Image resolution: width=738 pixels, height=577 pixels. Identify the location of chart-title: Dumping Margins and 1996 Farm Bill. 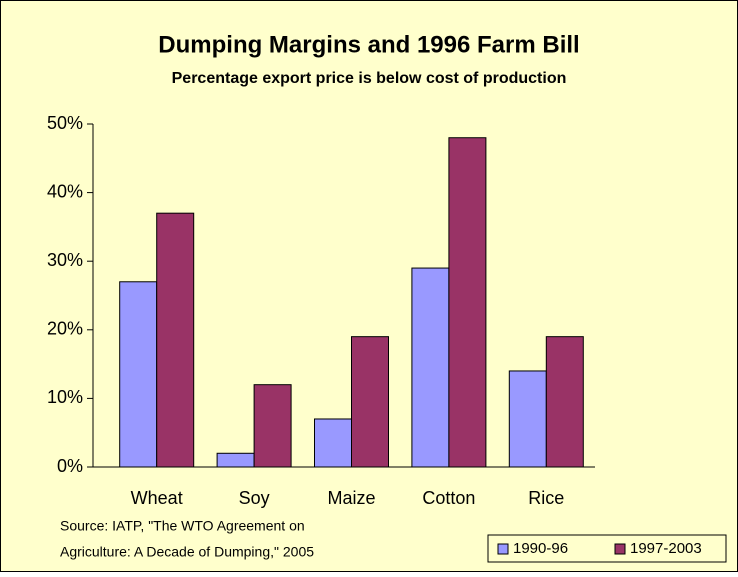
(368, 44).